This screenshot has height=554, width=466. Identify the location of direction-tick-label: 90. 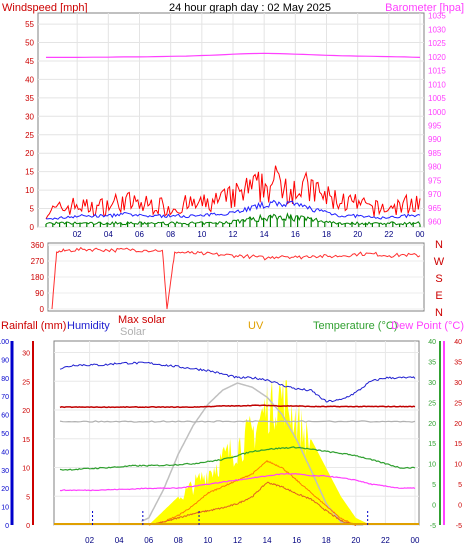
(39, 293).